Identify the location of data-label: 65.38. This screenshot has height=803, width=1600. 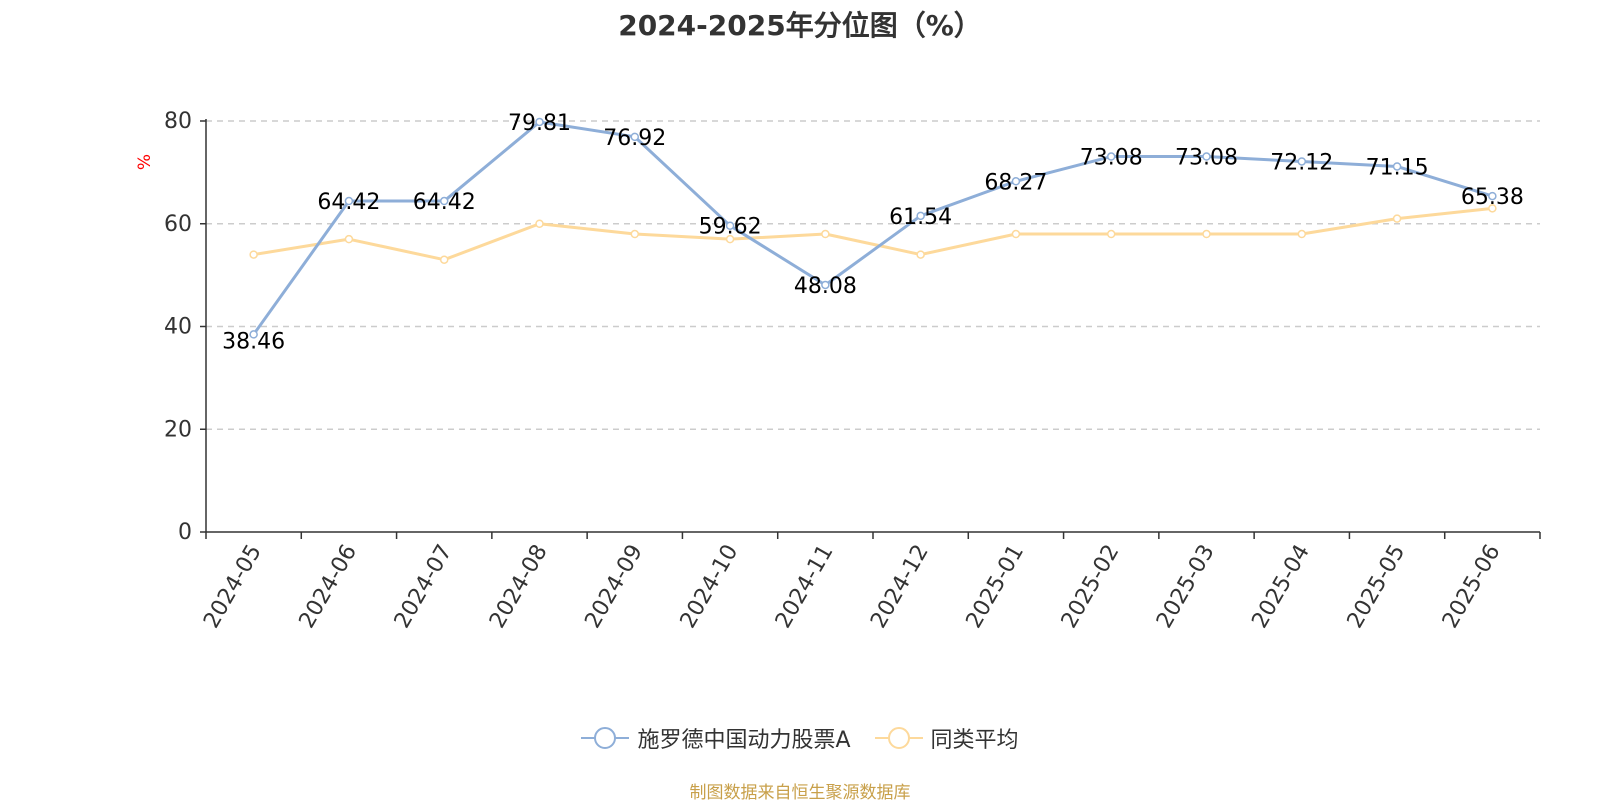
(1492, 197).